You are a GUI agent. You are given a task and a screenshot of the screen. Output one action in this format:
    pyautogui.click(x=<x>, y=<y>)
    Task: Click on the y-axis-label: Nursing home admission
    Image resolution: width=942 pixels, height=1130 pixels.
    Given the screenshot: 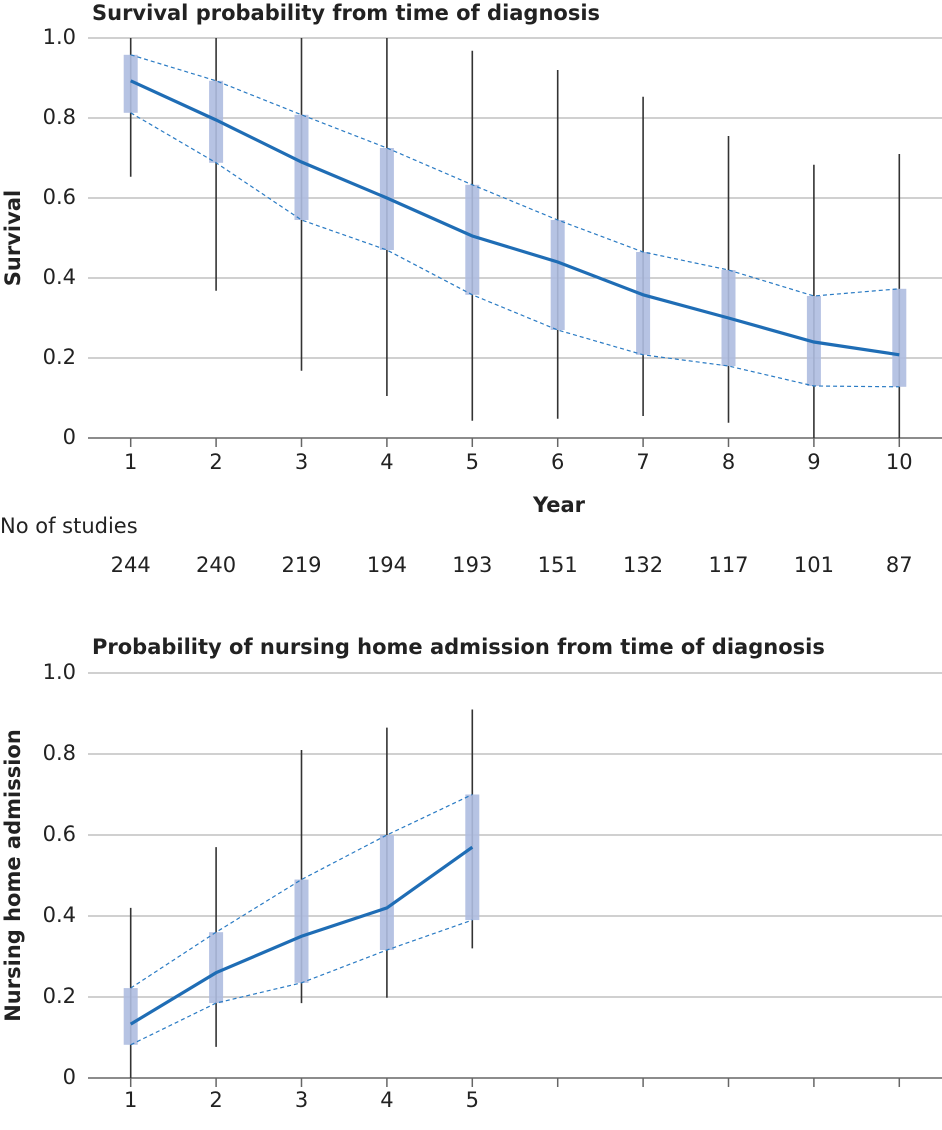 What is the action you would take?
    pyautogui.click(x=13, y=875)
    